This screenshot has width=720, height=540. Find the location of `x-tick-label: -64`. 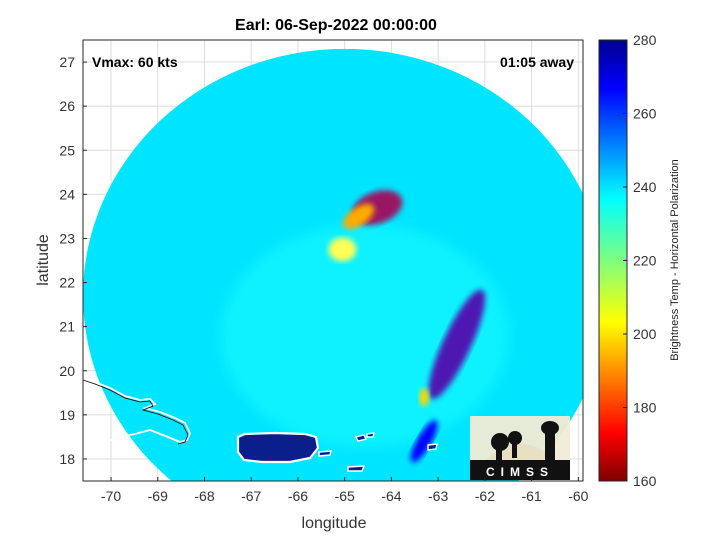

x-tick-label: -64 is located at coordinates (391, 496).